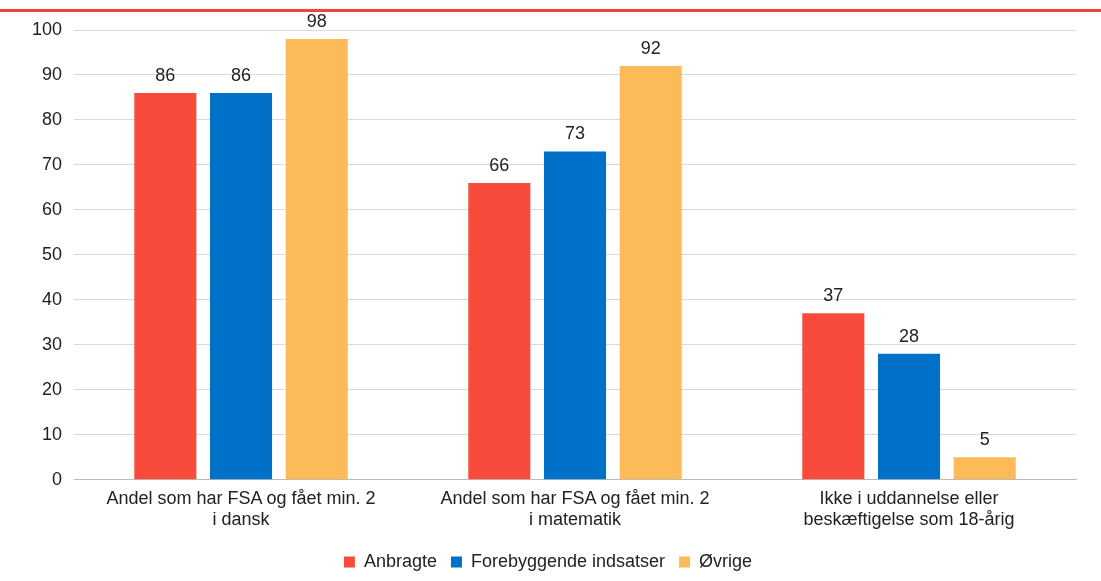 This screenshot has width=1101, height=581. What do you see at coordinates (52, 208) in the screenshot?
I see `y-tick-label: 60` at bounding box center [52, 208].